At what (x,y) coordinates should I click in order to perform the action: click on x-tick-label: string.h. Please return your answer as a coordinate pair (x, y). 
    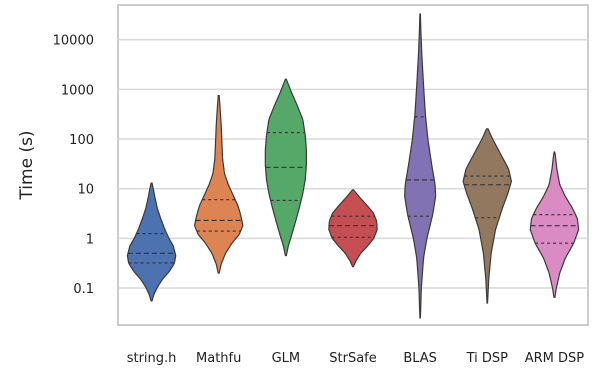
    Looking at the image, I should click on (152, 358).